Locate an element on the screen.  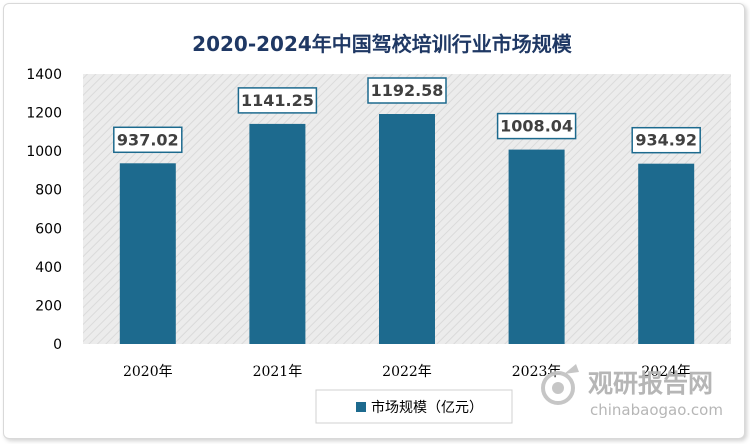
x-tick-label: 2020年 is located at coordinates (148, 372).